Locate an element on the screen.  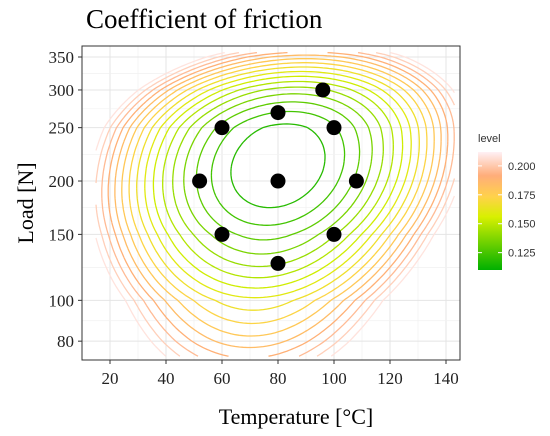
legend-tick-label: 0.175 is located at coordinates (522, 196).